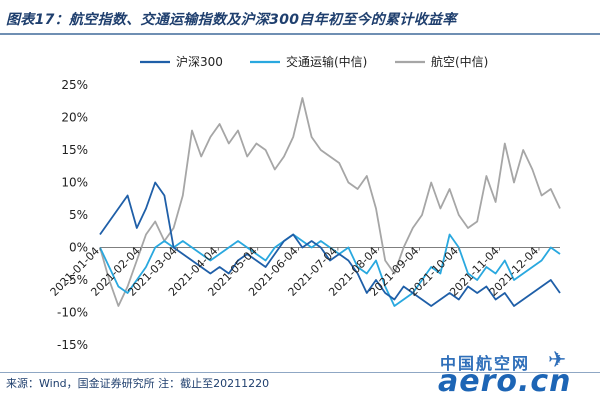 The image size is (600, 400). I want to click on y-tick-label: 0%, so click(78, 248).